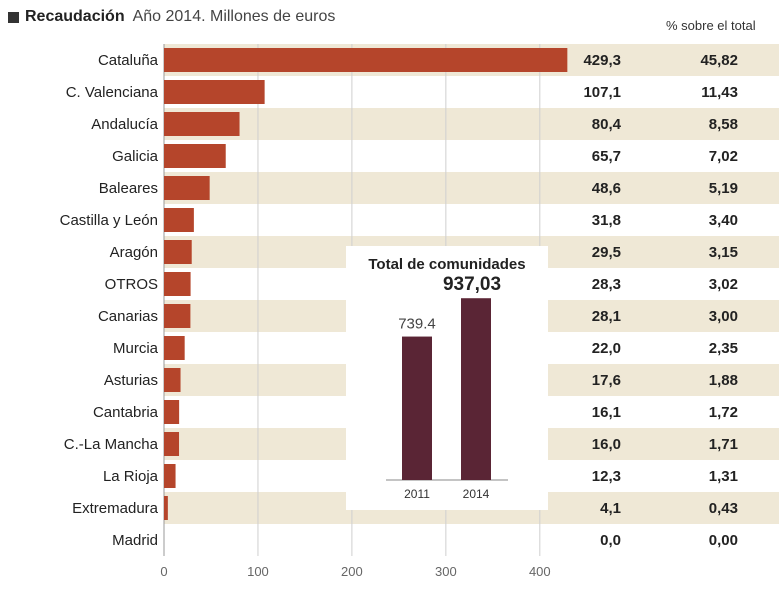 The width and height of the screenshot is (783, 590). Describe the element at coordinates (124, 124) in the screenshot. I see `category-label: Andalucía` at that location.